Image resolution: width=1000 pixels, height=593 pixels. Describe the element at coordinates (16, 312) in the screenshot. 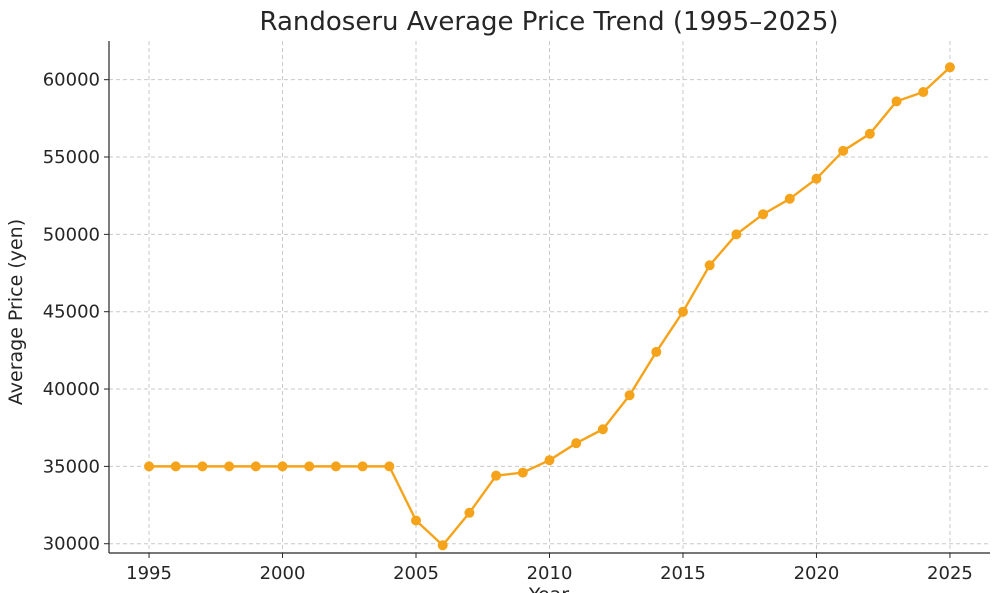

I see `y-axis-label: Average Price (yen)` at that location.